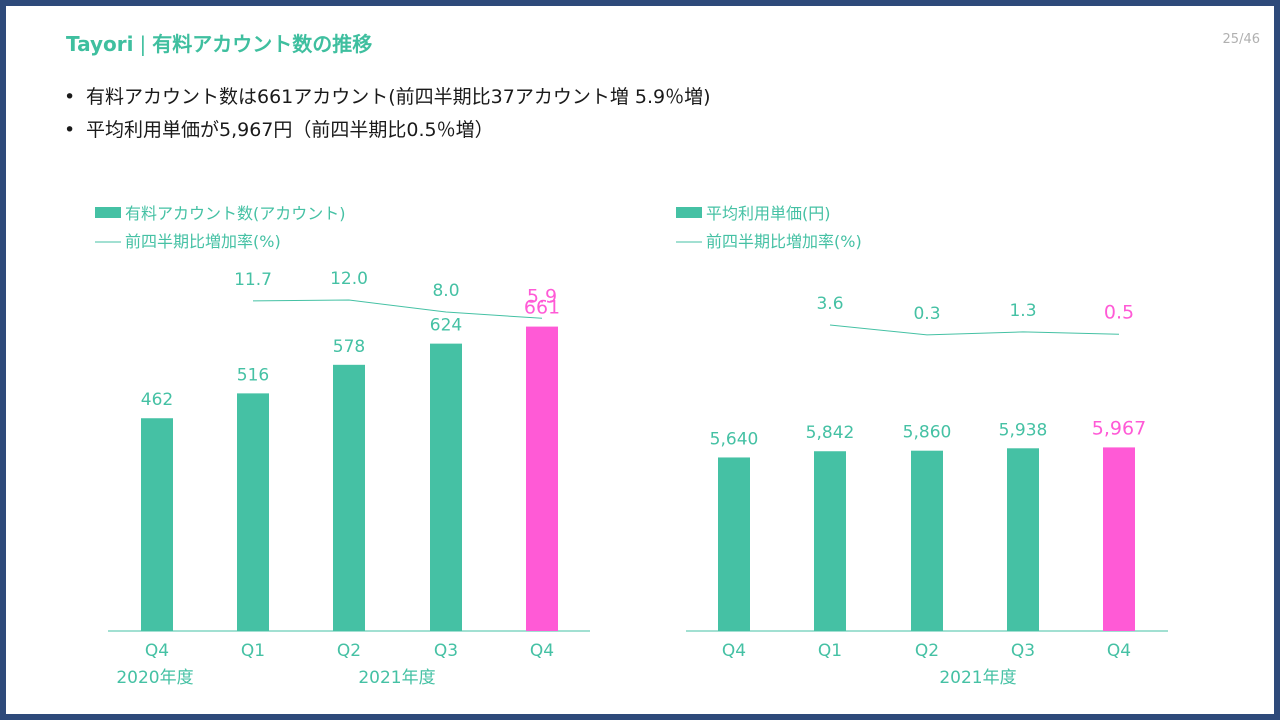 The width and height of the screenshot is (1280, 720). What do you see at coordinates (157, 400) in the screenshot?
I see `bar-value-label: 462` at bounding box center [157, 400].